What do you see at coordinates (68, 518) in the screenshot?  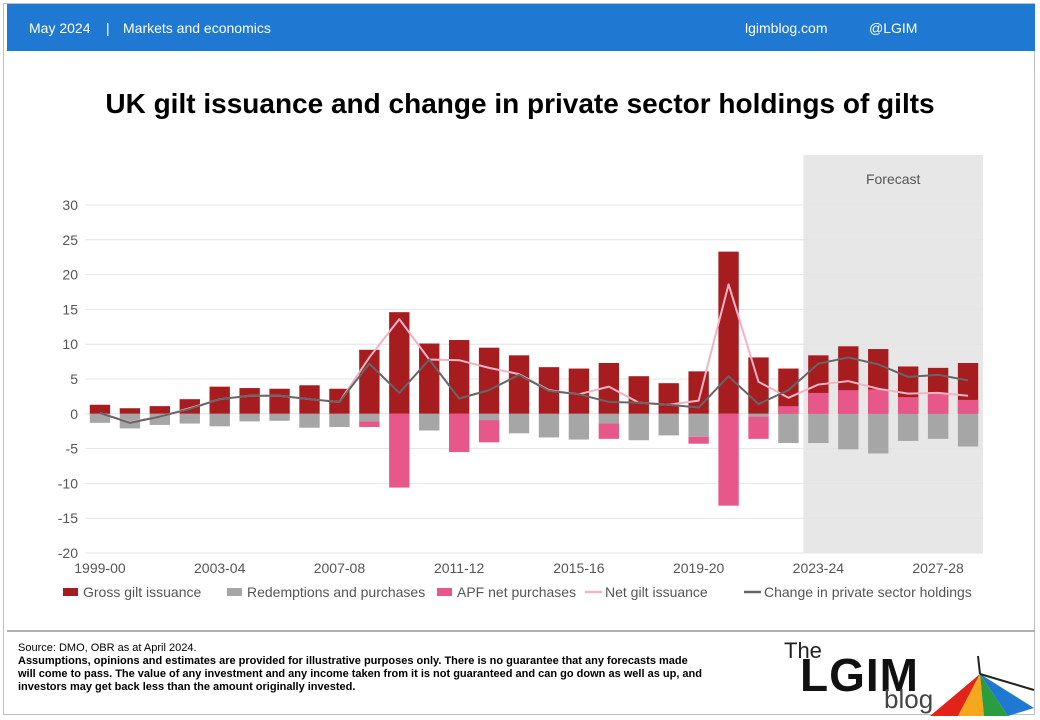 I see `y-tick-label: -15` at bounding box center [68, 518].